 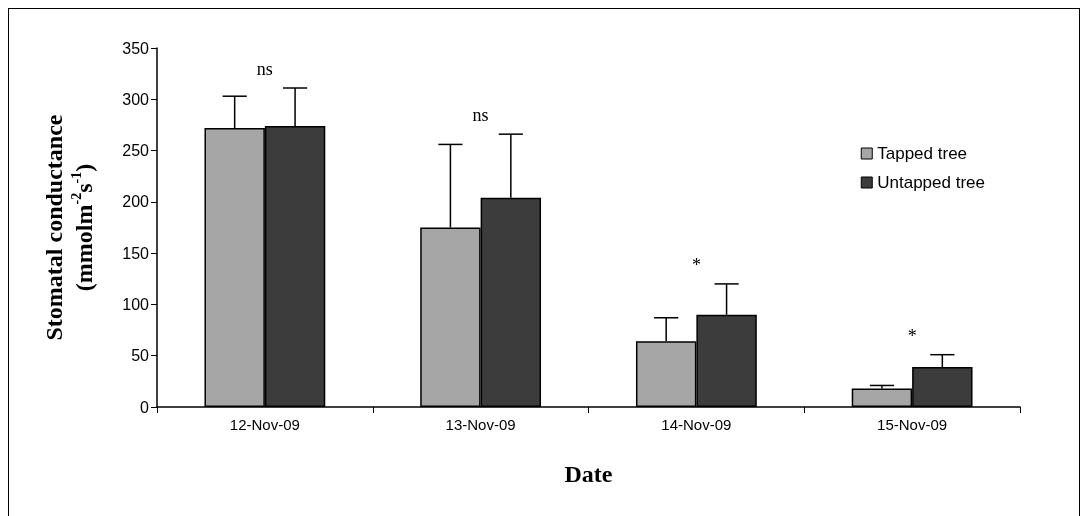 I want to click on x-axis-title: Date, so click(x=588, y=474).